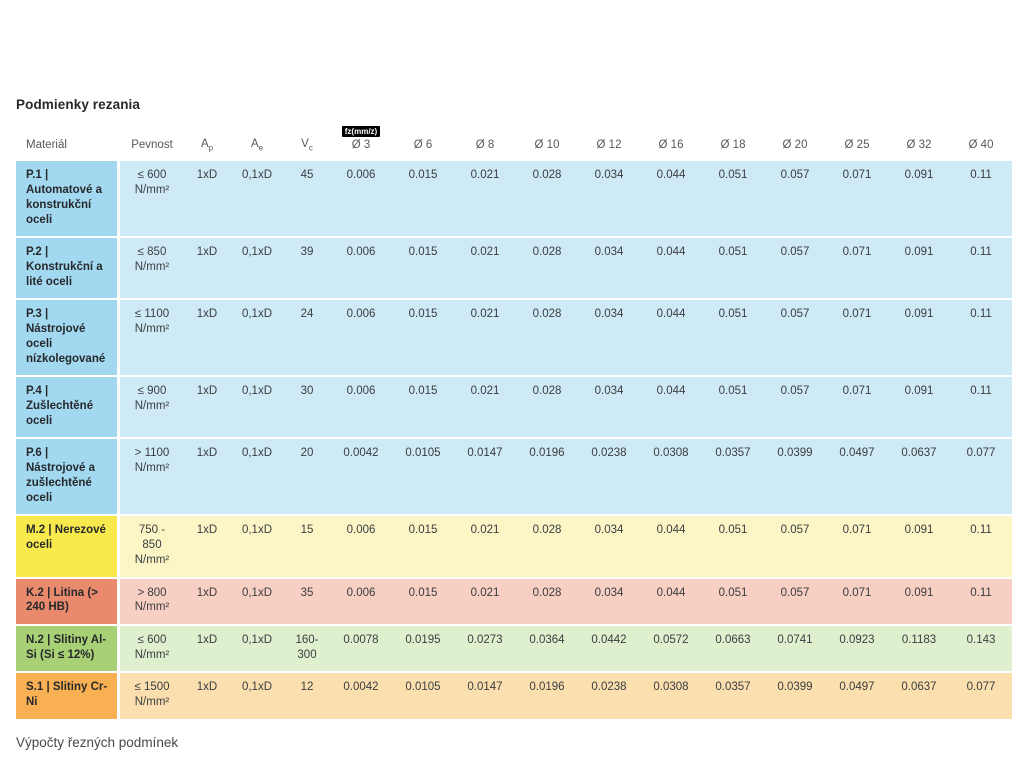  What do you see at coordinates (733, 142) in the screenshot?
I see `column-header-18: Ø 18` at bounding box center [733, 142].